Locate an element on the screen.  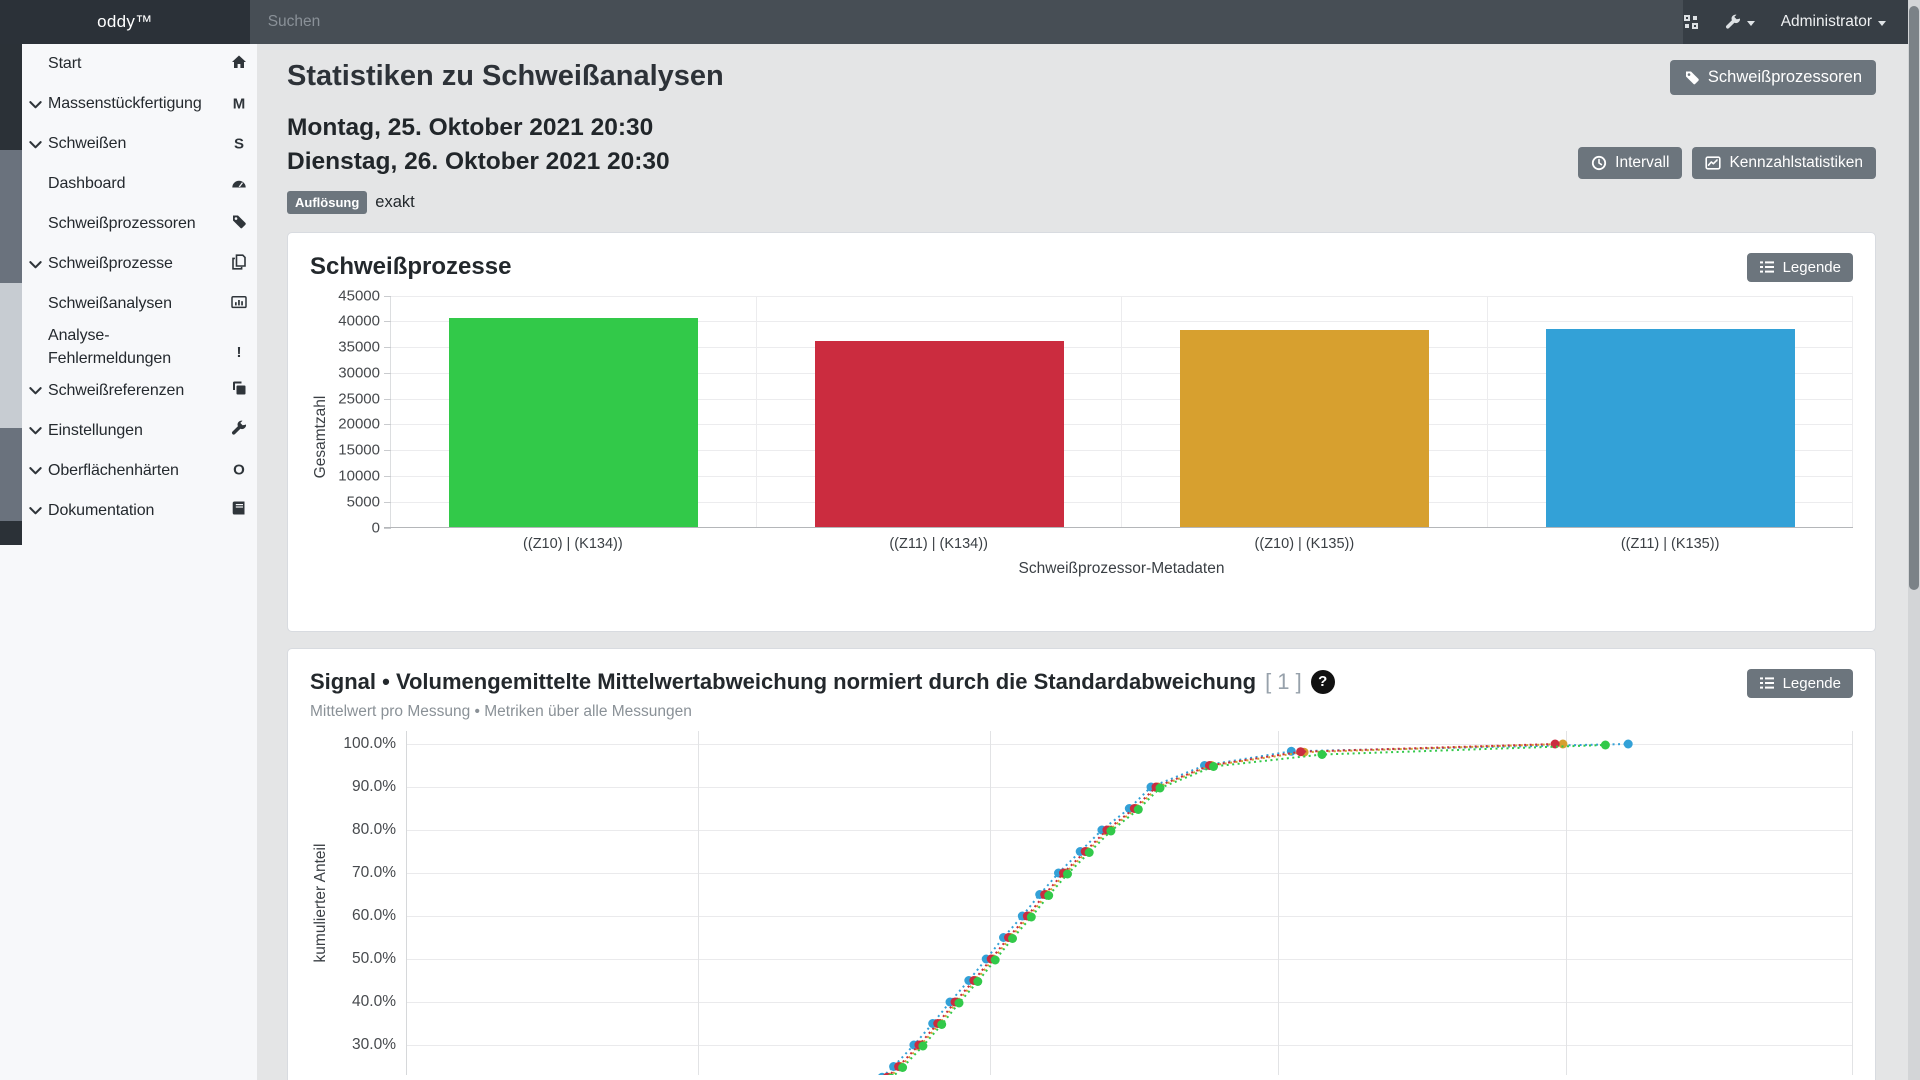
y-tick-label: 45000 is located at coordinates (359, 296).